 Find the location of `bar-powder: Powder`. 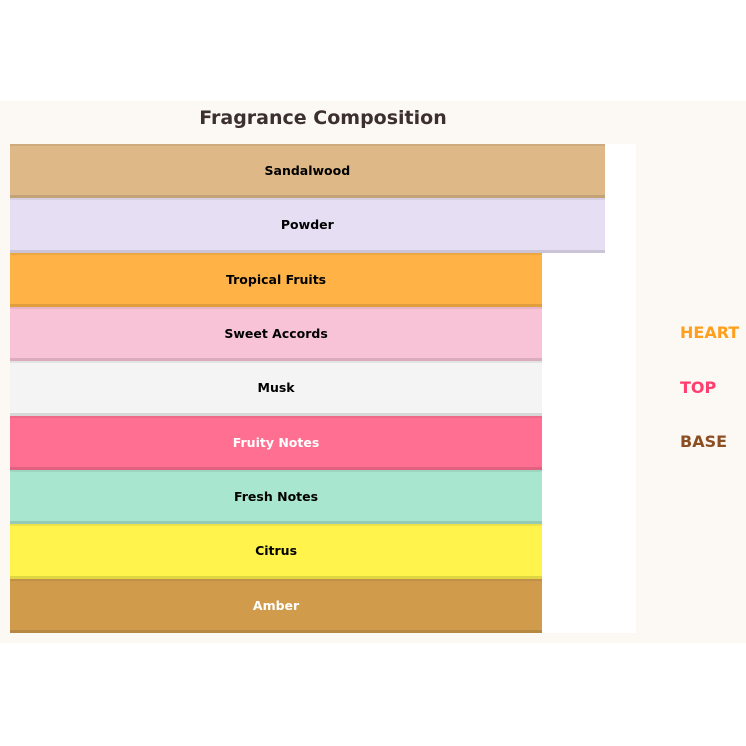

bar-powder: Powder is located at coordinates (307, 225).